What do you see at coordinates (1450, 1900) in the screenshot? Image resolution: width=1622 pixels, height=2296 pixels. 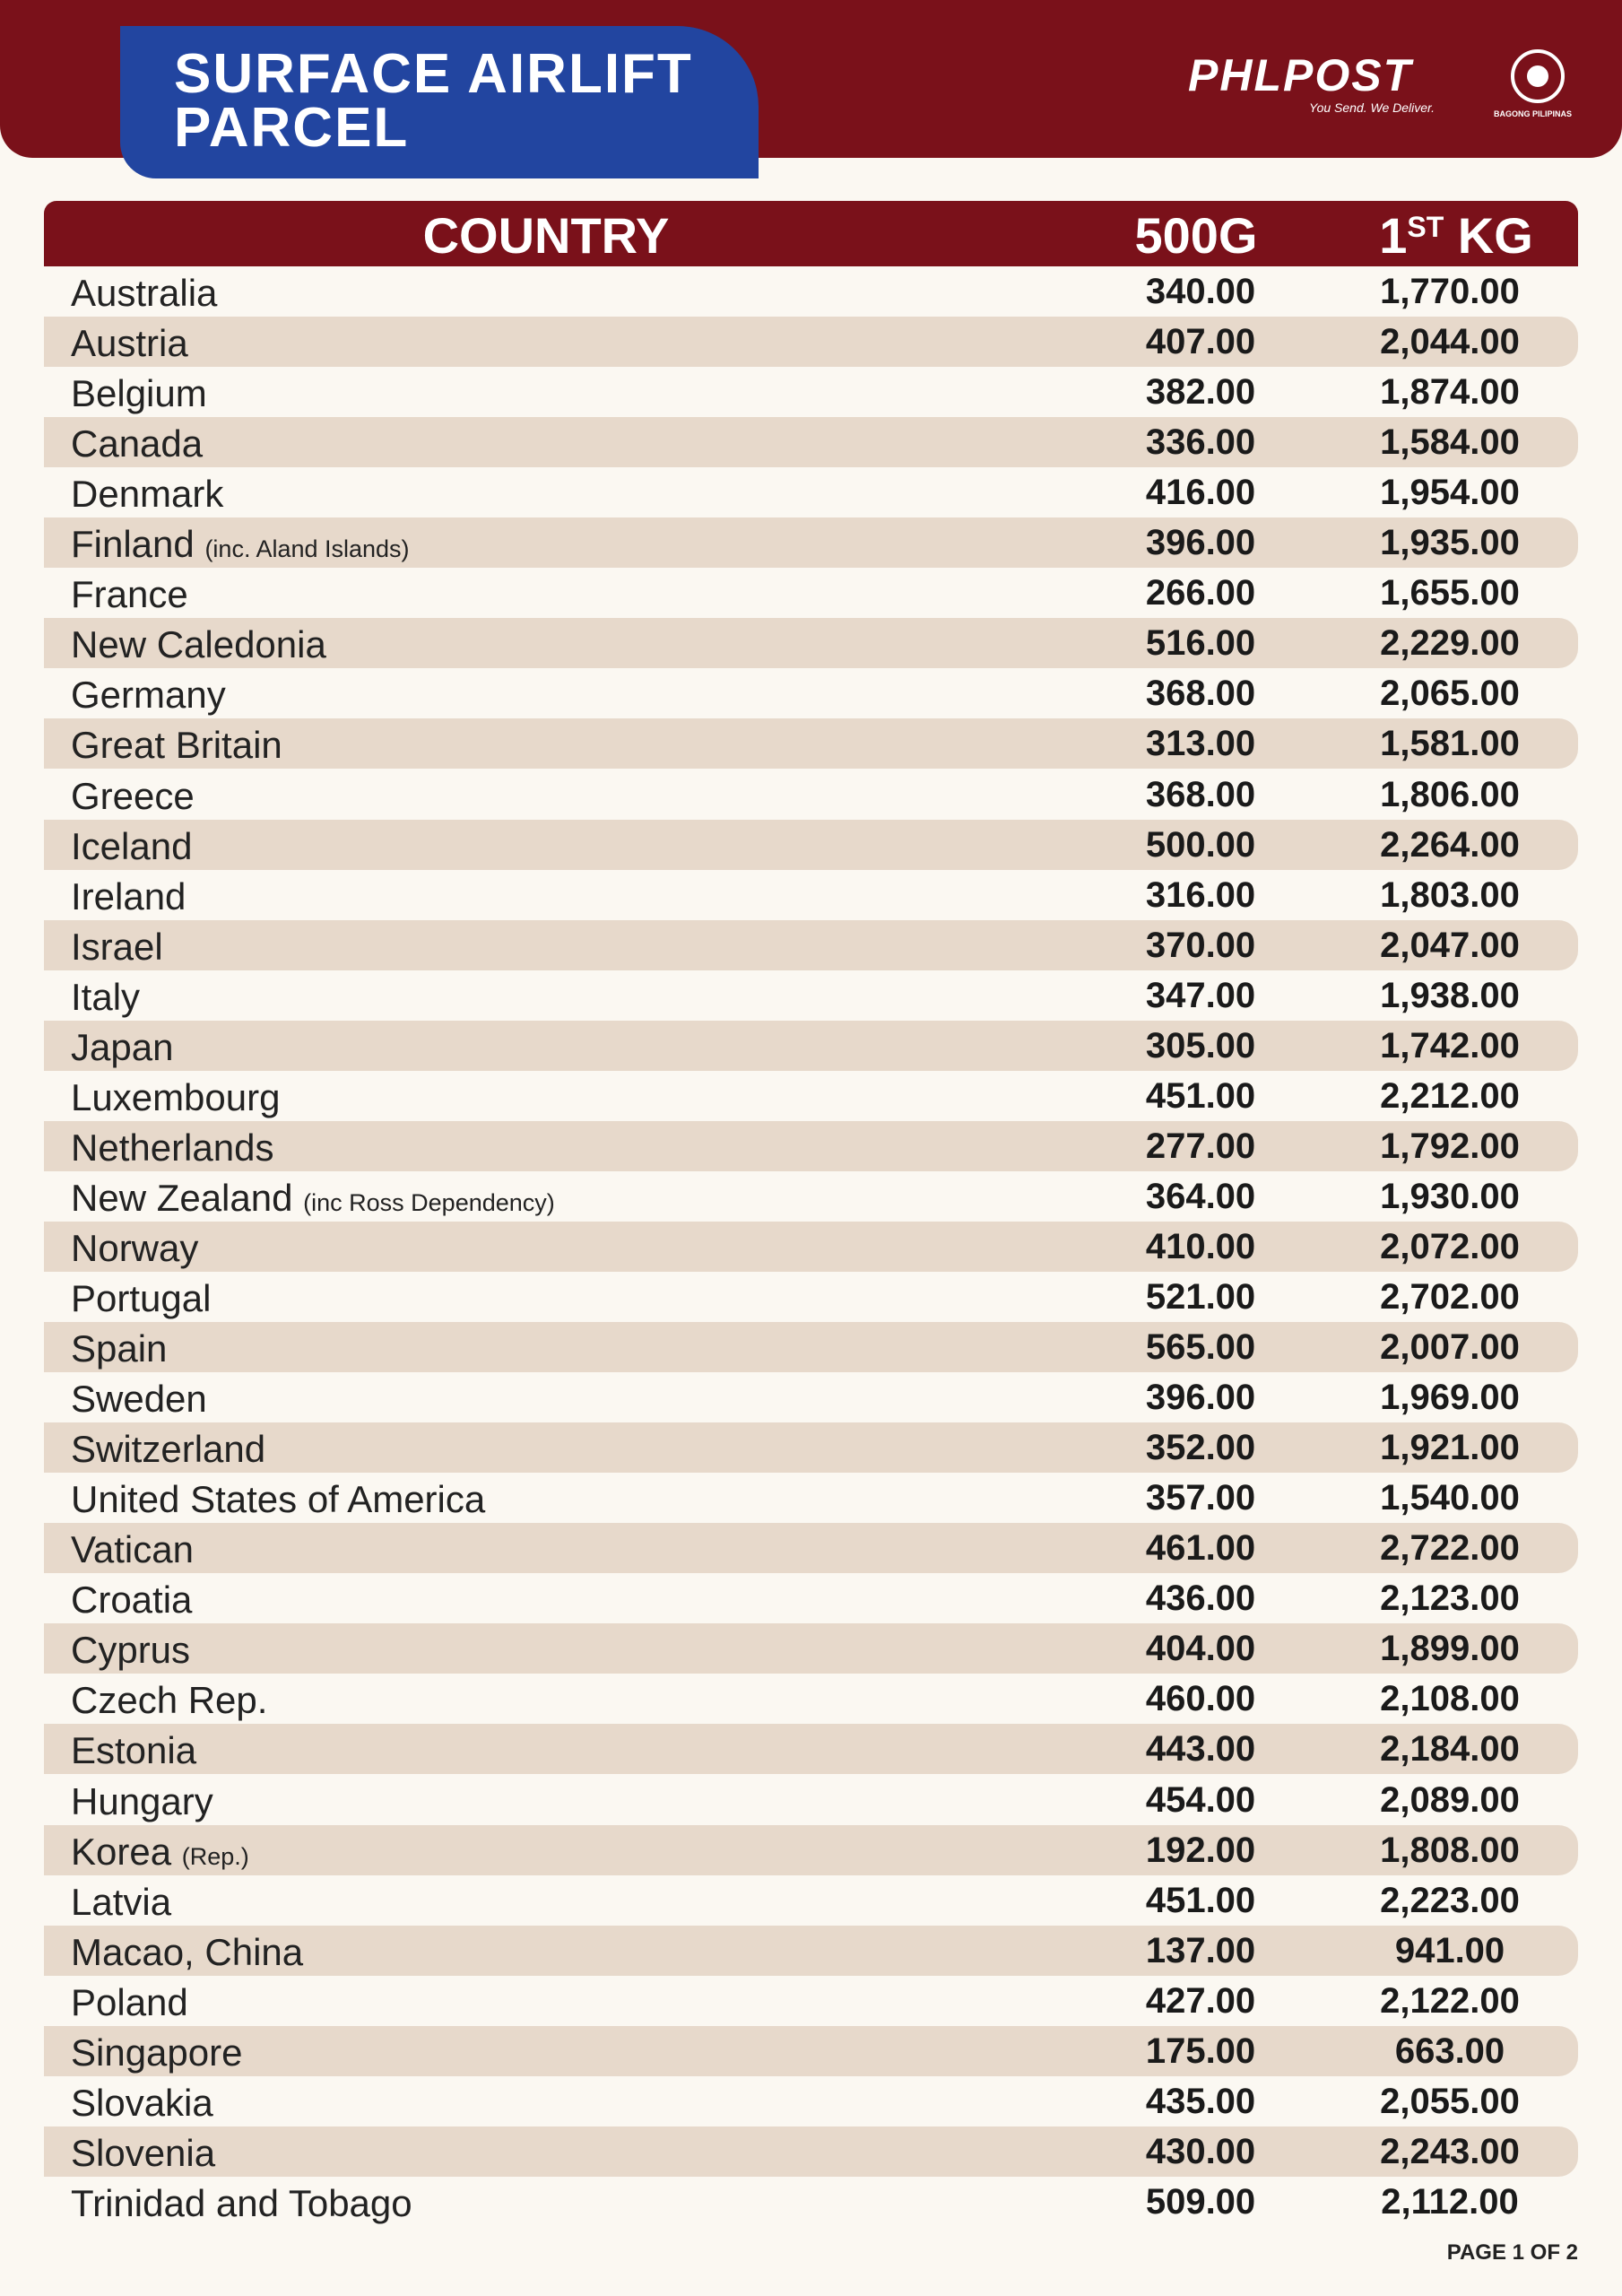 I see `price-1kg: 2,223.00` at bounding box center [1450, 1900].